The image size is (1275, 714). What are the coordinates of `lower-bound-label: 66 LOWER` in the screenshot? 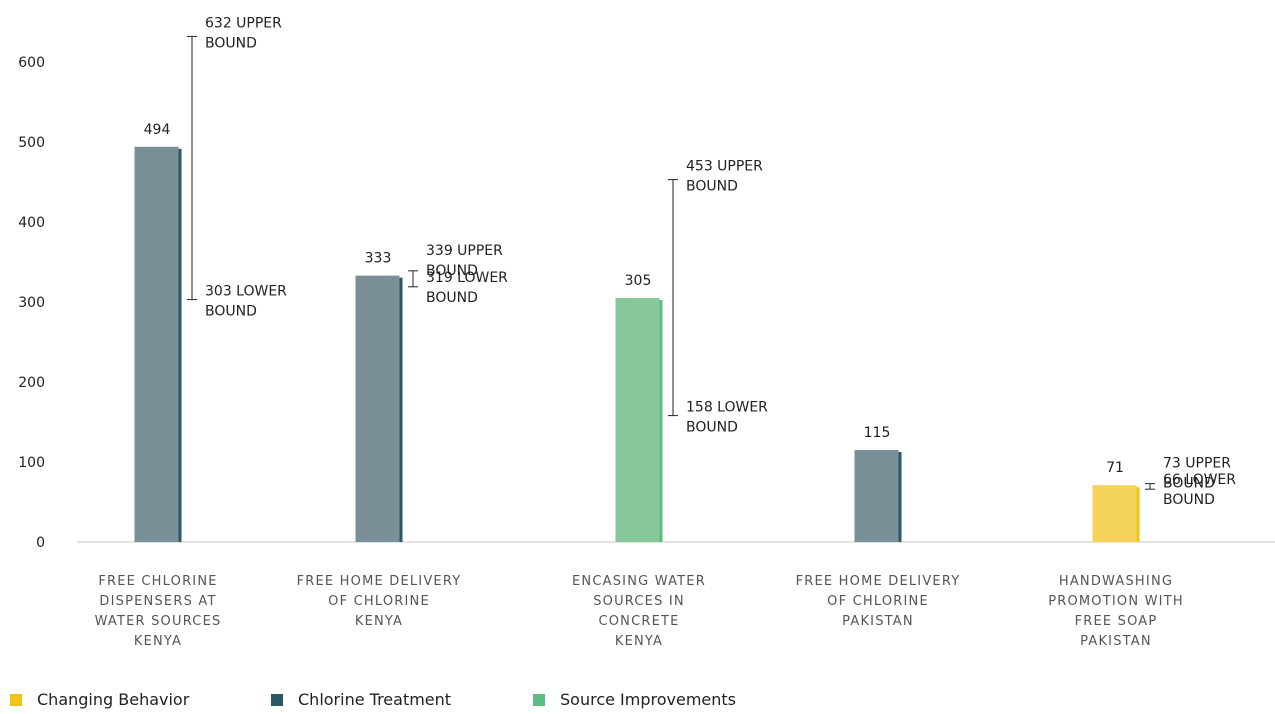 It's located at (1199, 480).